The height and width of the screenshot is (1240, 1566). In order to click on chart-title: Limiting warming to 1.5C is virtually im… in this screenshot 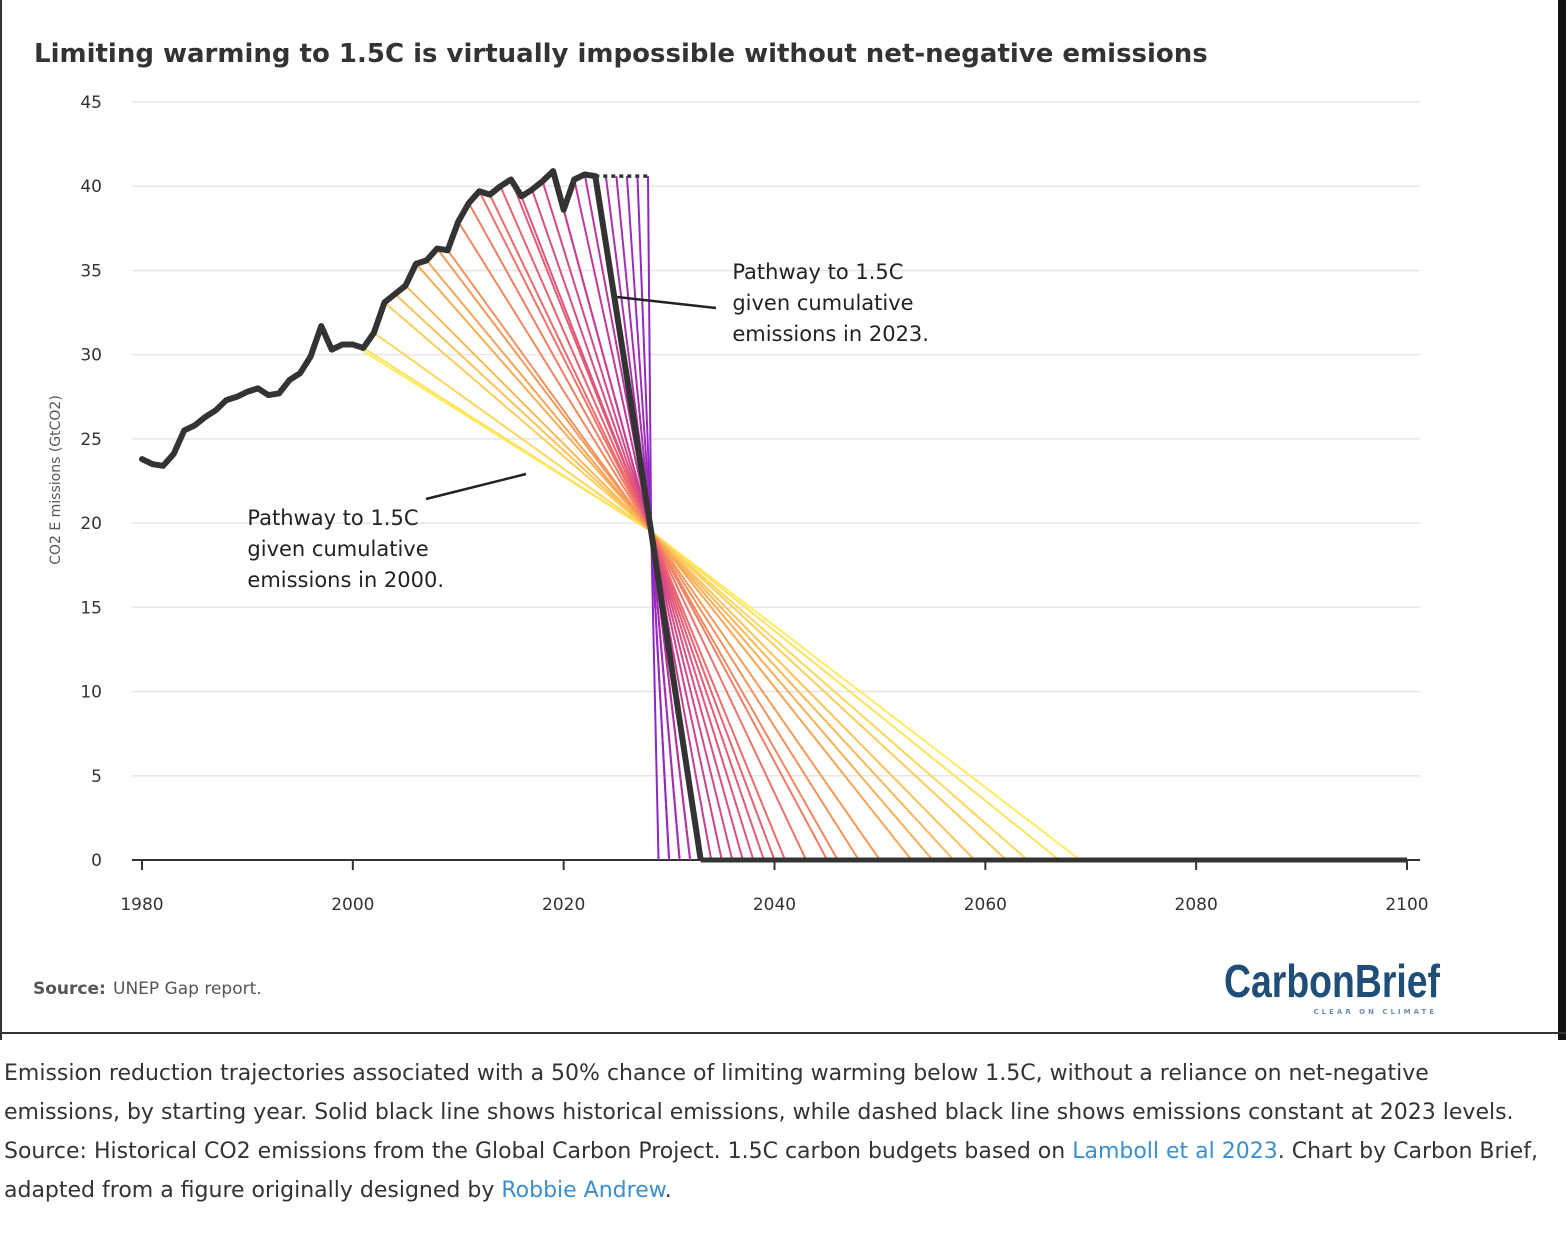, I will do `click(621, 54)`.